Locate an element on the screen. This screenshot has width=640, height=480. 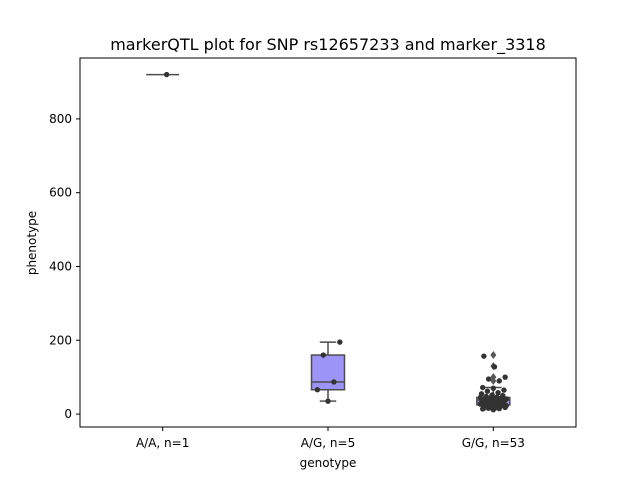
y-tick-label: 400 is located at coordinates (60, 266).